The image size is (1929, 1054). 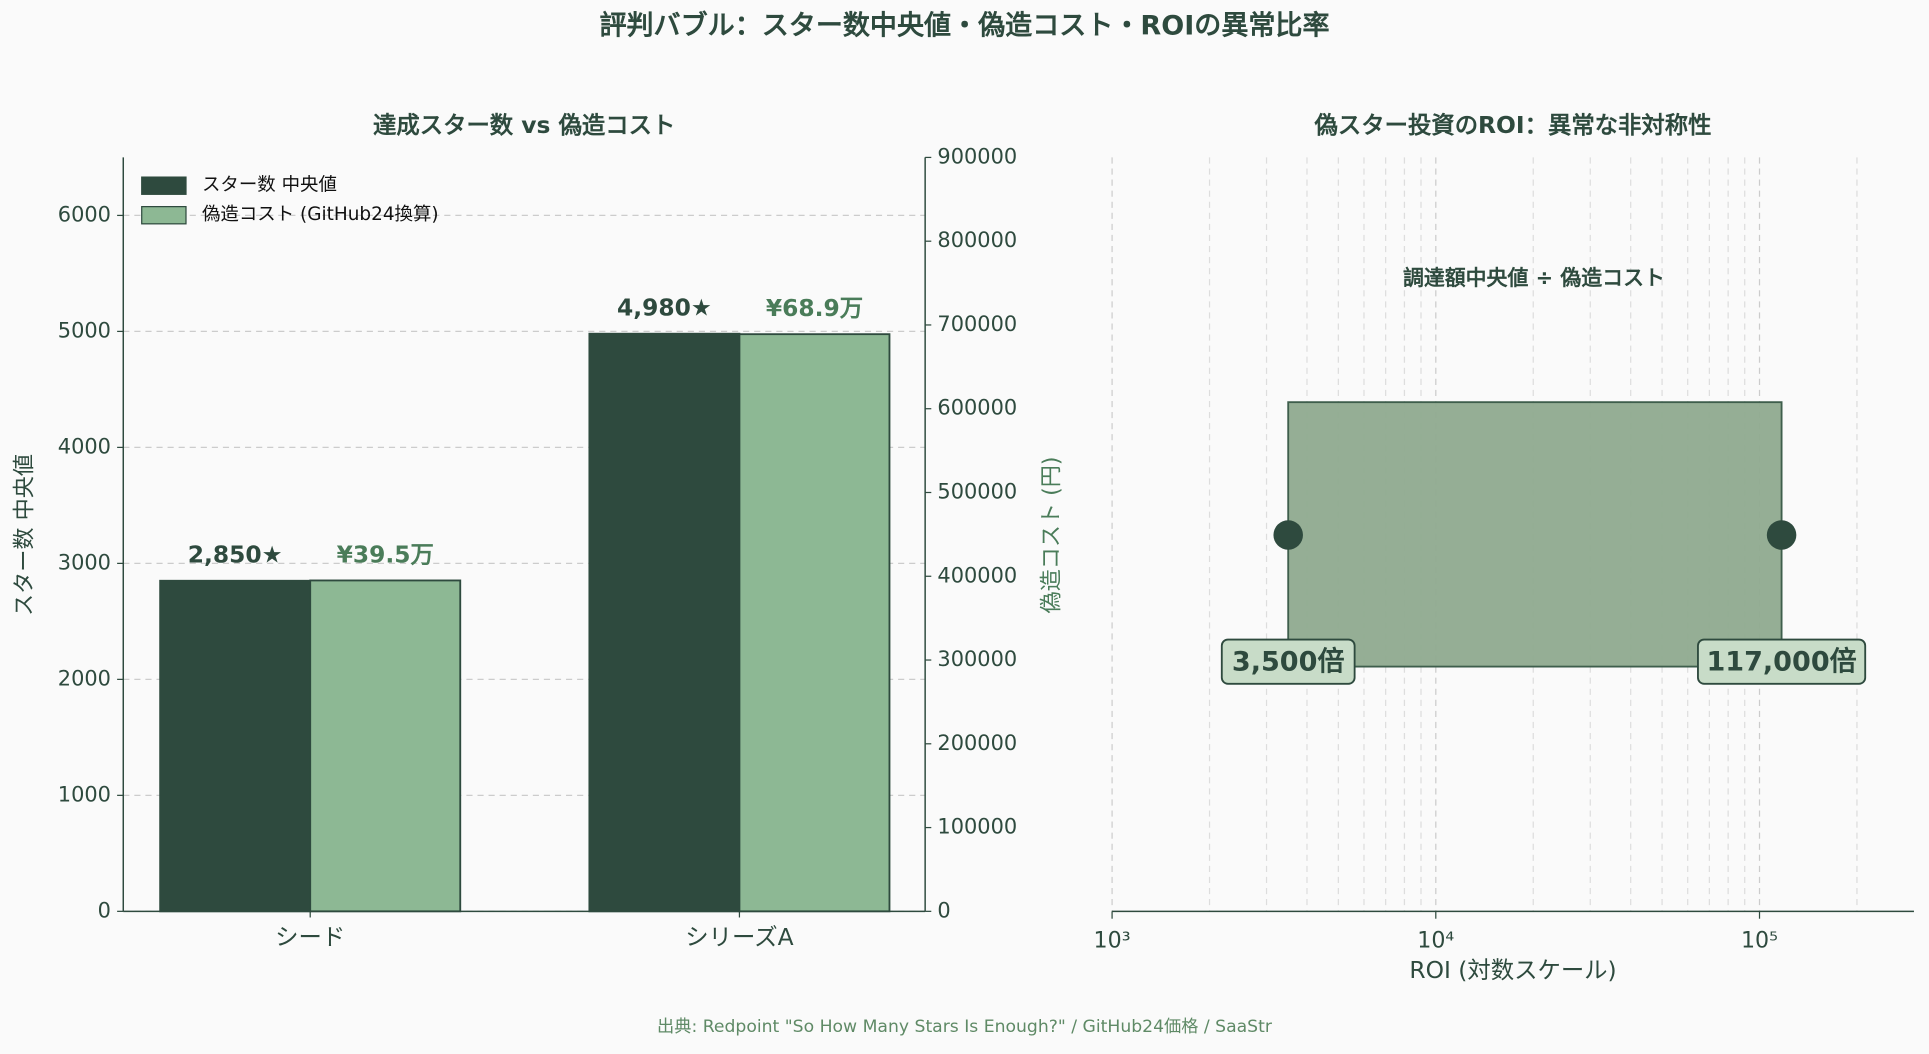 I want to click on y-tick-label: 5000, so click(x=84, y=330).